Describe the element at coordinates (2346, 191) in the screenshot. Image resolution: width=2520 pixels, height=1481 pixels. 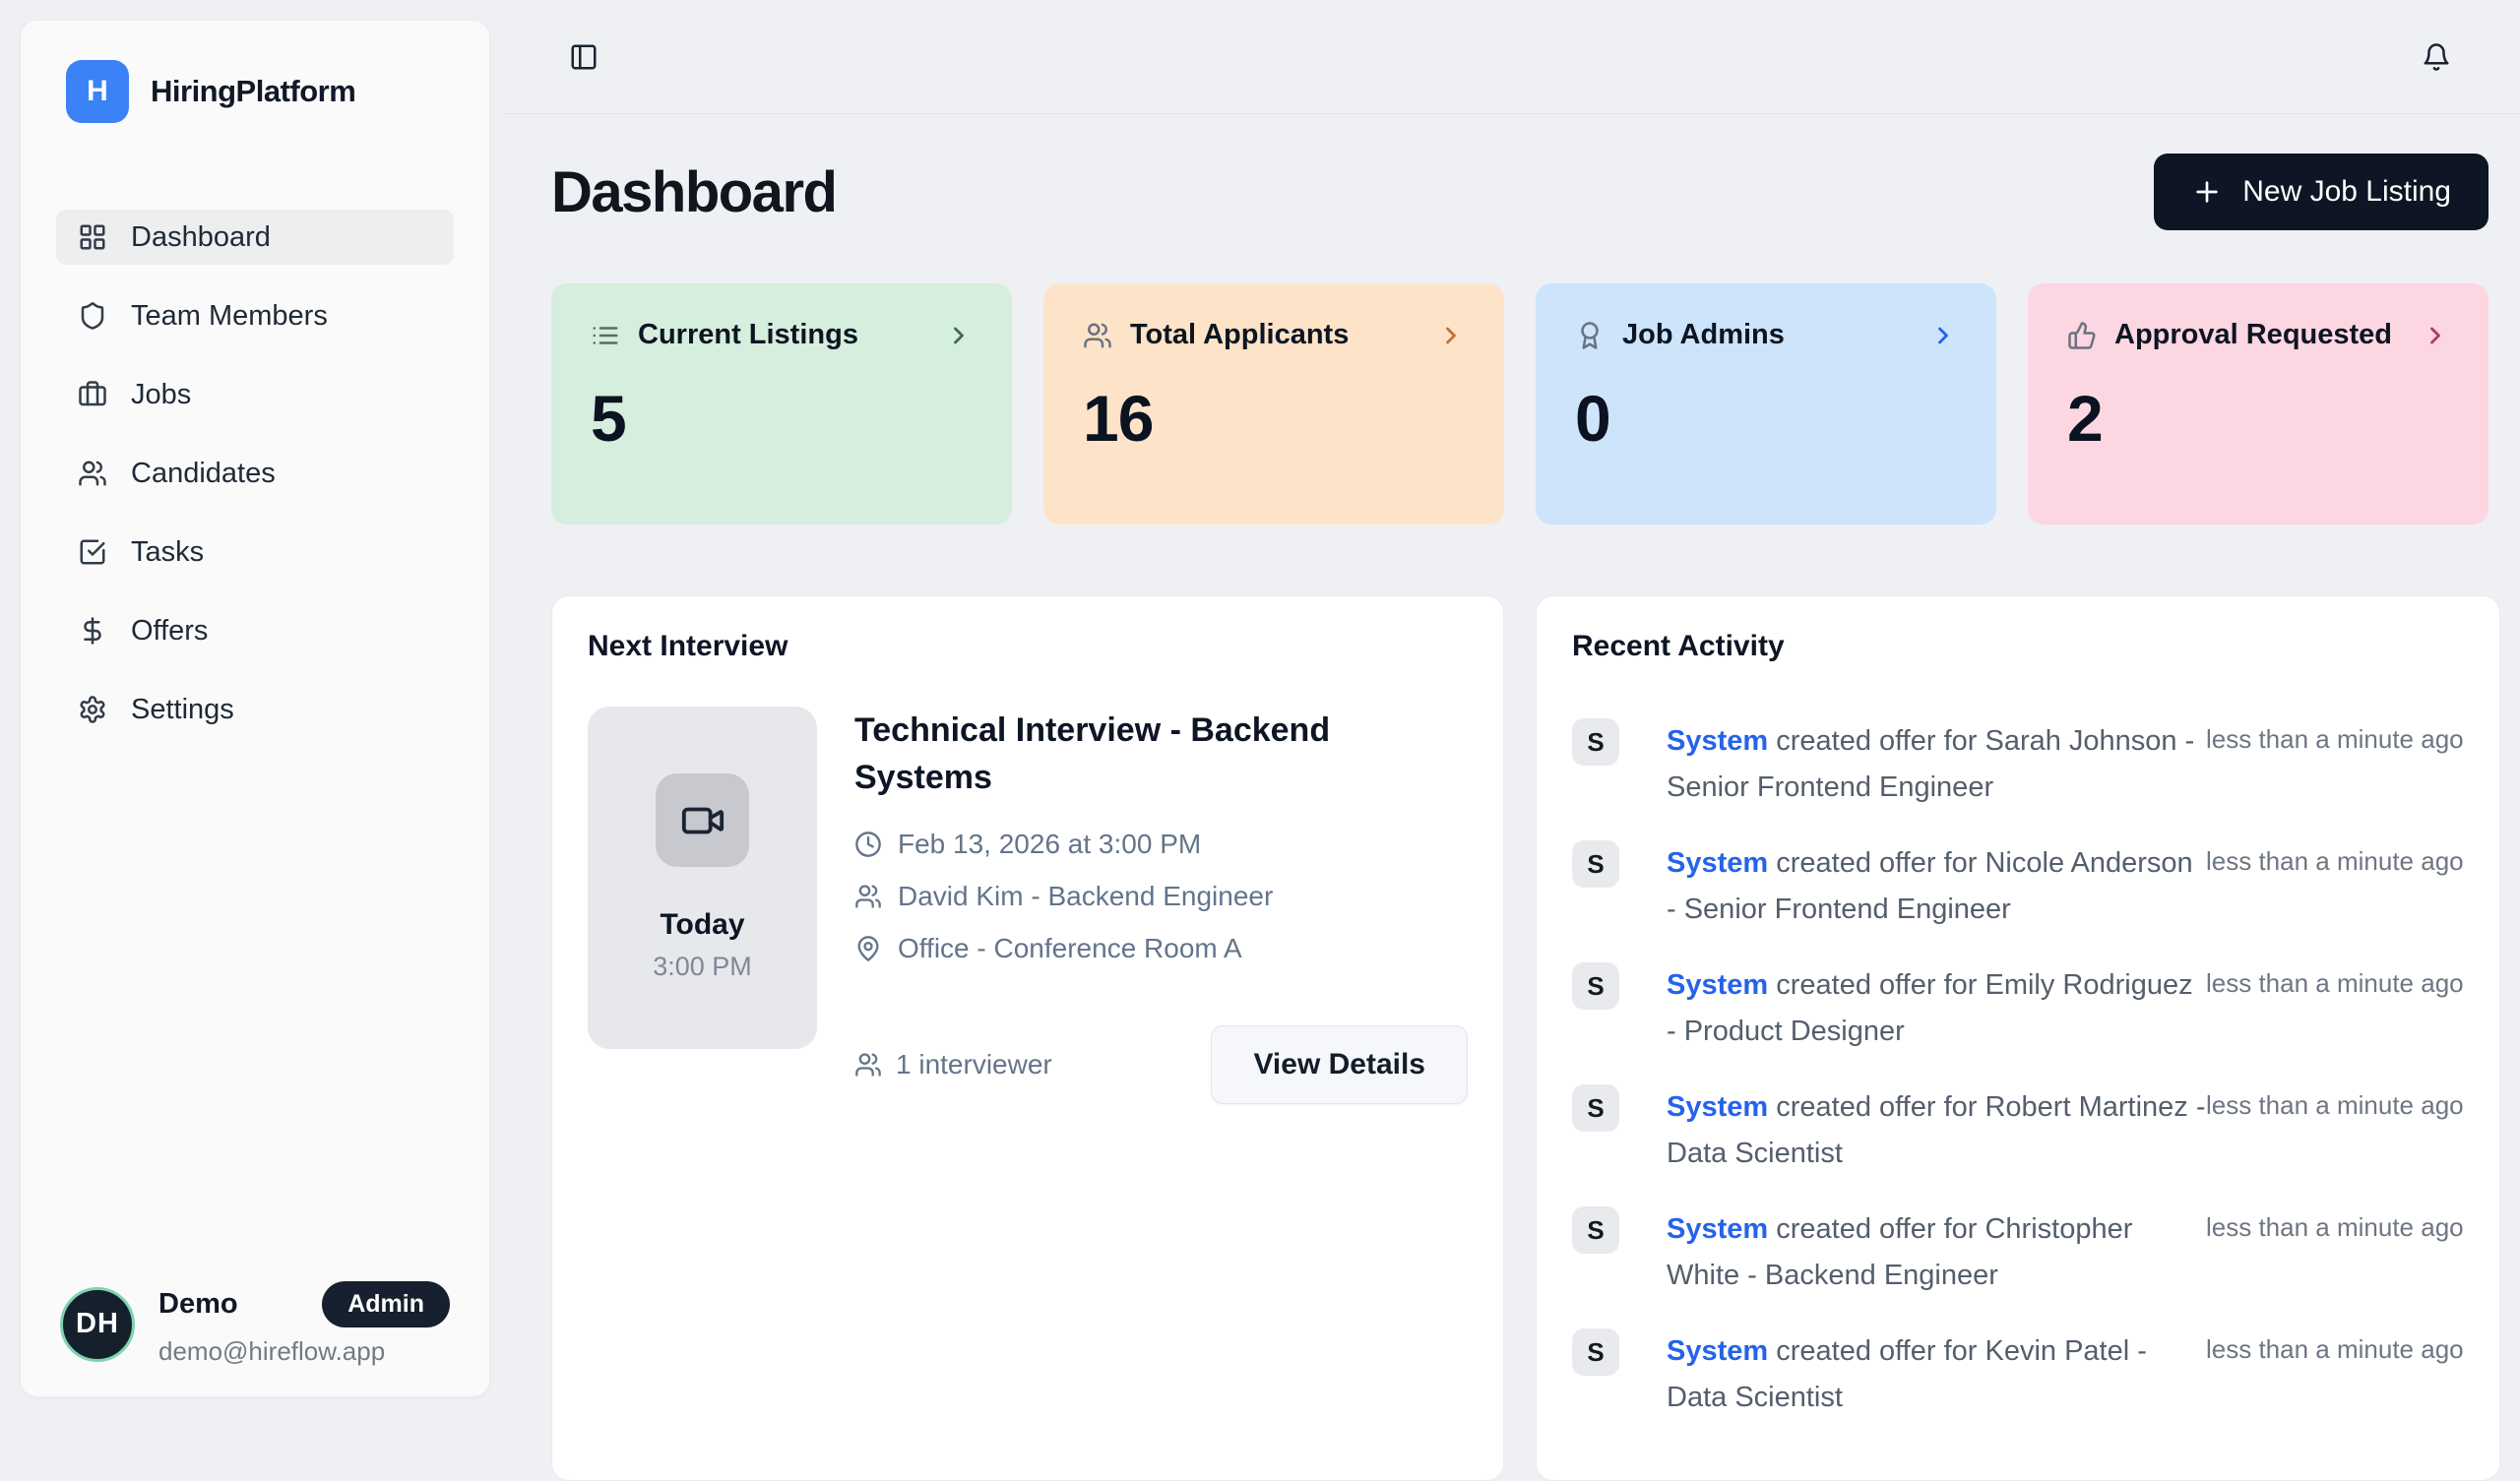
I see `new-job-listing-label: New Job Listing` at that location.